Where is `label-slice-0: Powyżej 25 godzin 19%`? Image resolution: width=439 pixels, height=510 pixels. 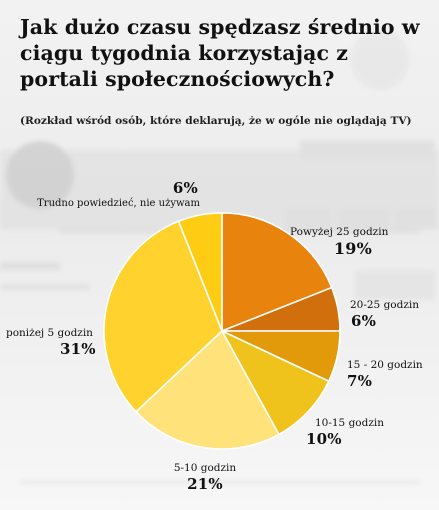
label-slice-0: Powyżej 25 godzin 19% is located at coordinates (339, 242).